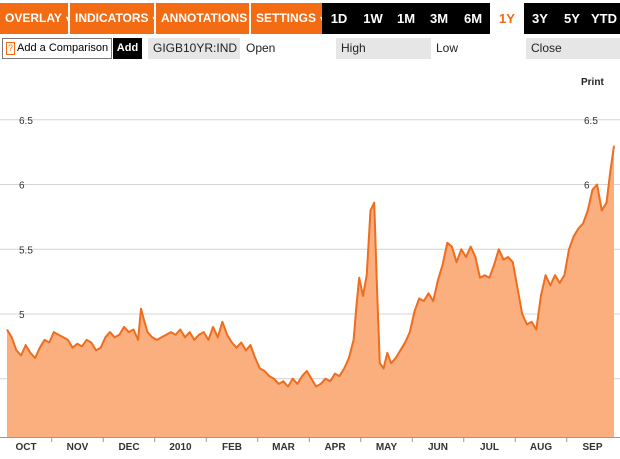 This screenshot has height=459, width=620. I want to click on x-tick-label: JUN, so click(438, 447).